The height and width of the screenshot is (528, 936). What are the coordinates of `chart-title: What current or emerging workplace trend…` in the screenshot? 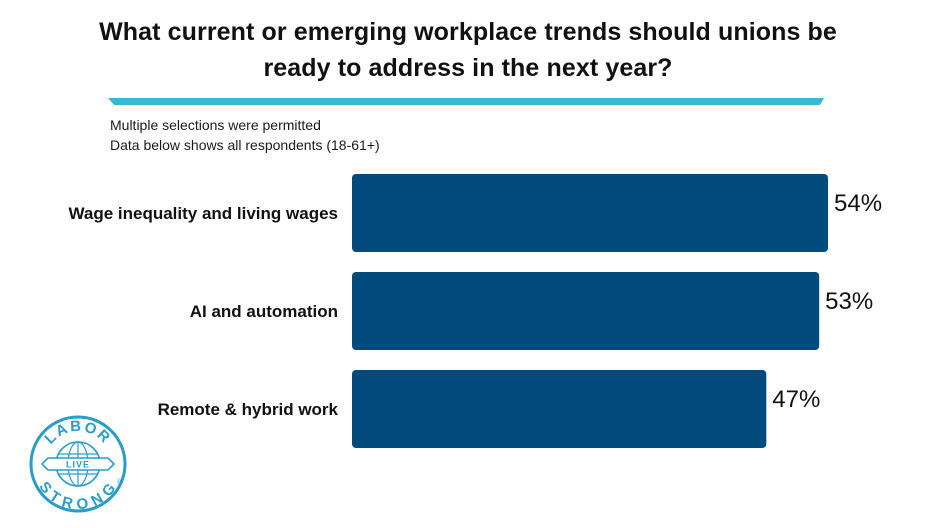 It's located at (468, 50).